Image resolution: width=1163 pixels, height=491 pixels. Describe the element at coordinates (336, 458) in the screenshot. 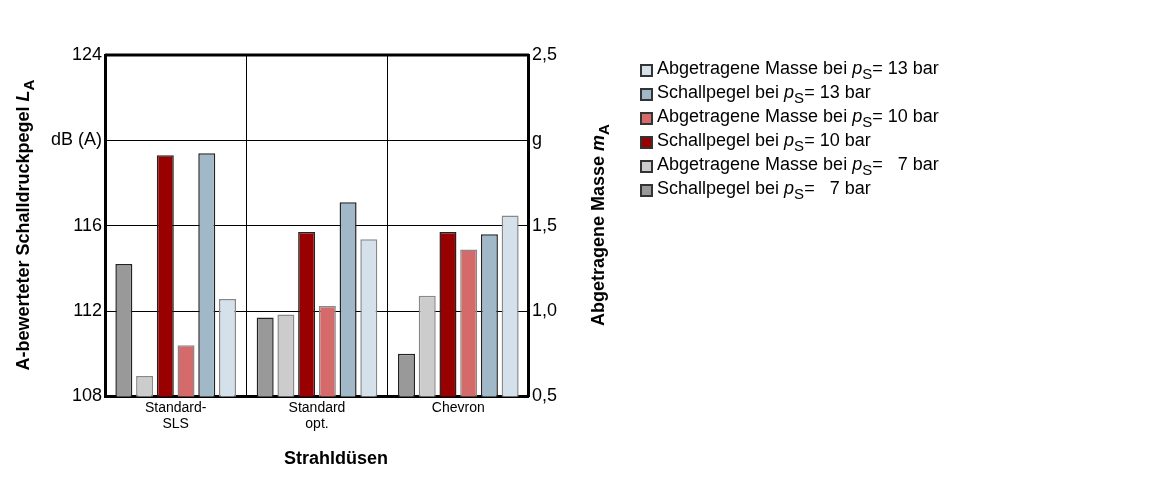

I see `x-axis-title: Strahldüsen` at that location.